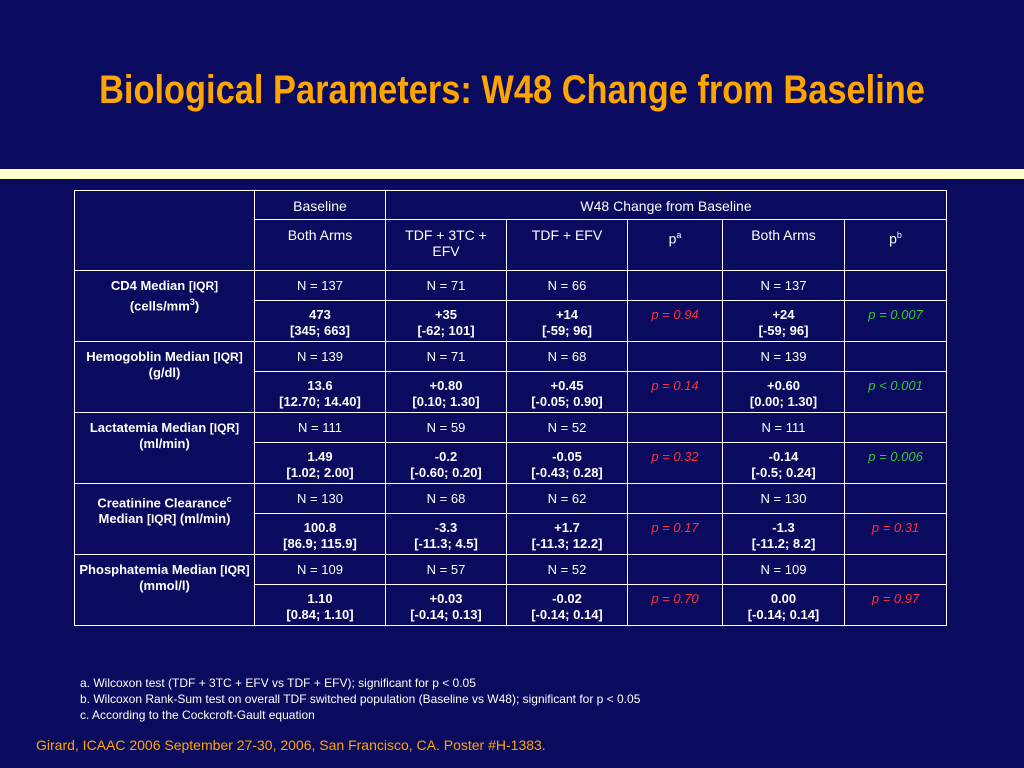 This screenshot has width=1024, height=768. I want to click on value-cell: 1.49 [1.02; 2.00], so click(320, 463).